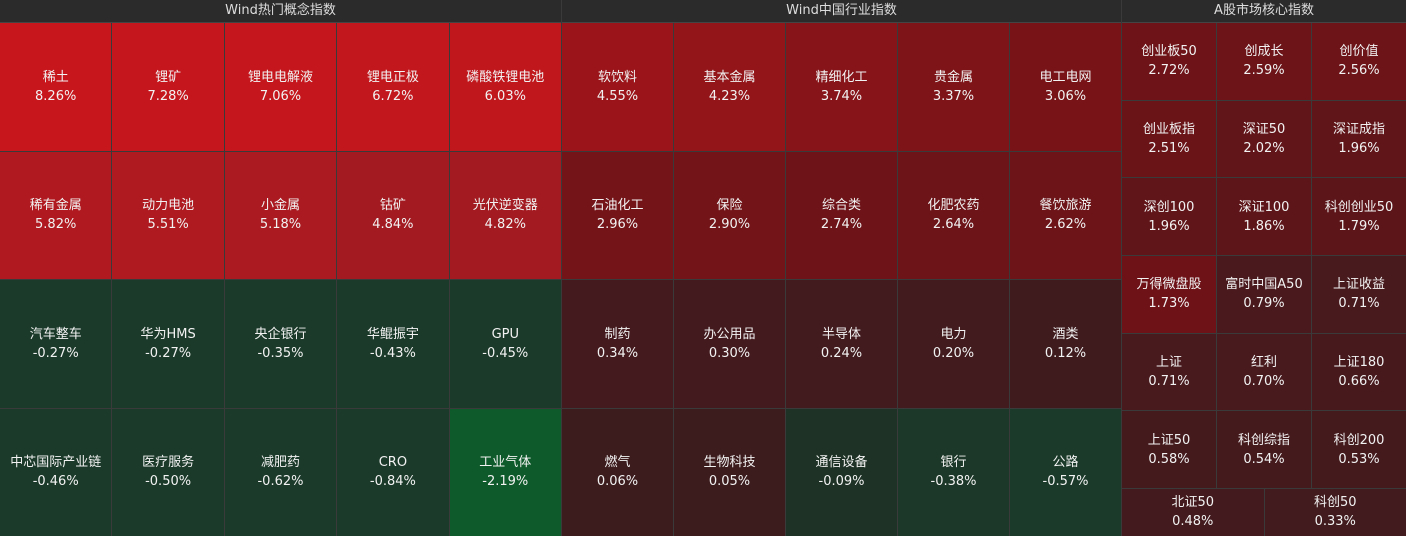 Image resolution: width=1406 pixels, height=536 pixels. Describe the element at coordinates (1264, 449) in the screenshot. I see `index-tile: 科创综指 0.54%` at that location.